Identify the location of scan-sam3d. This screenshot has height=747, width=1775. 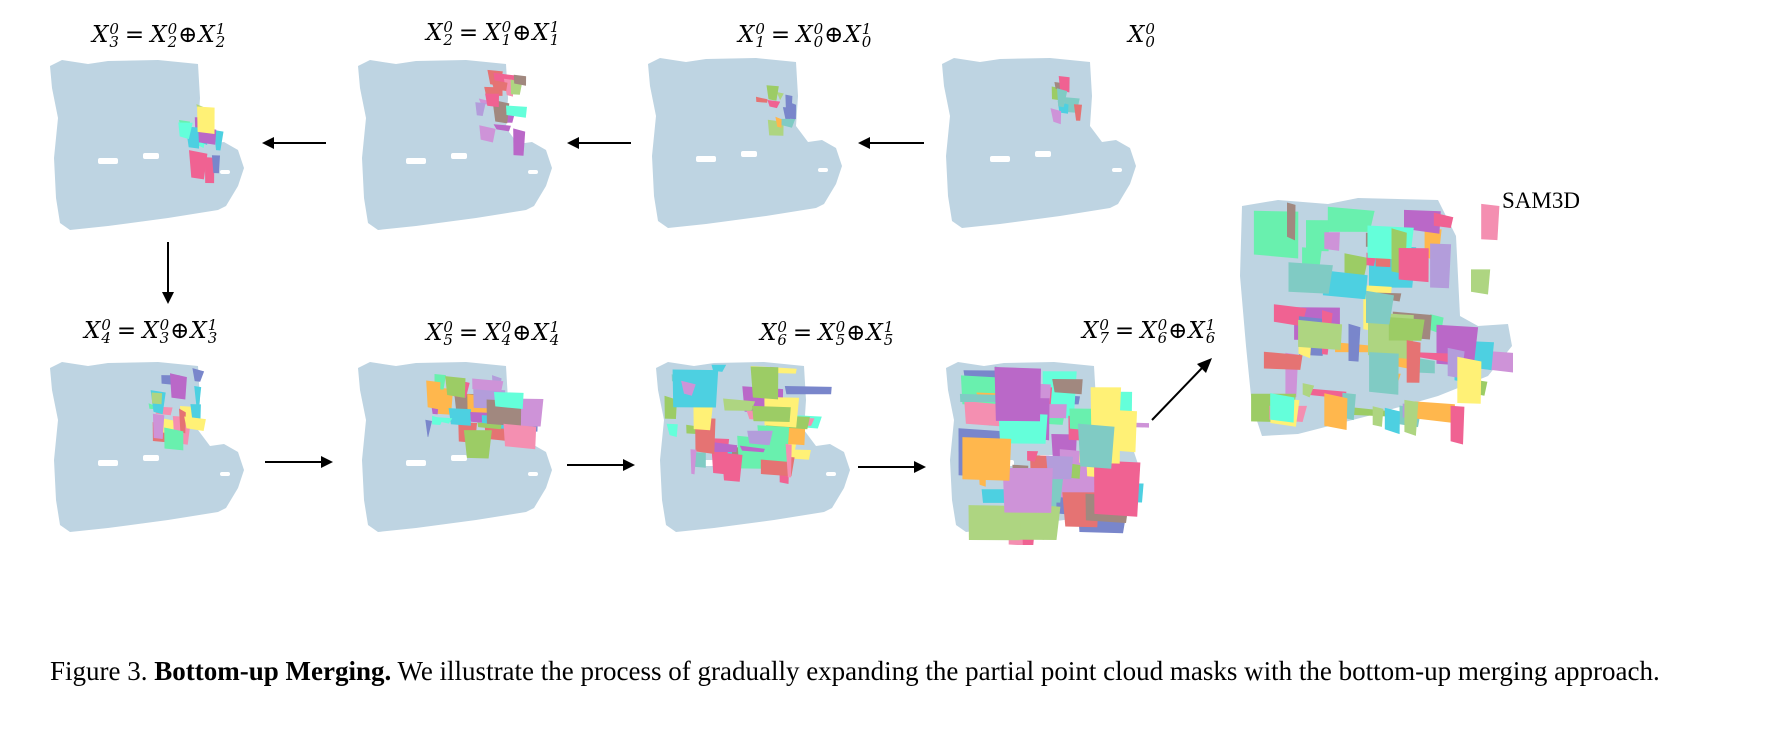
(1376, 321).